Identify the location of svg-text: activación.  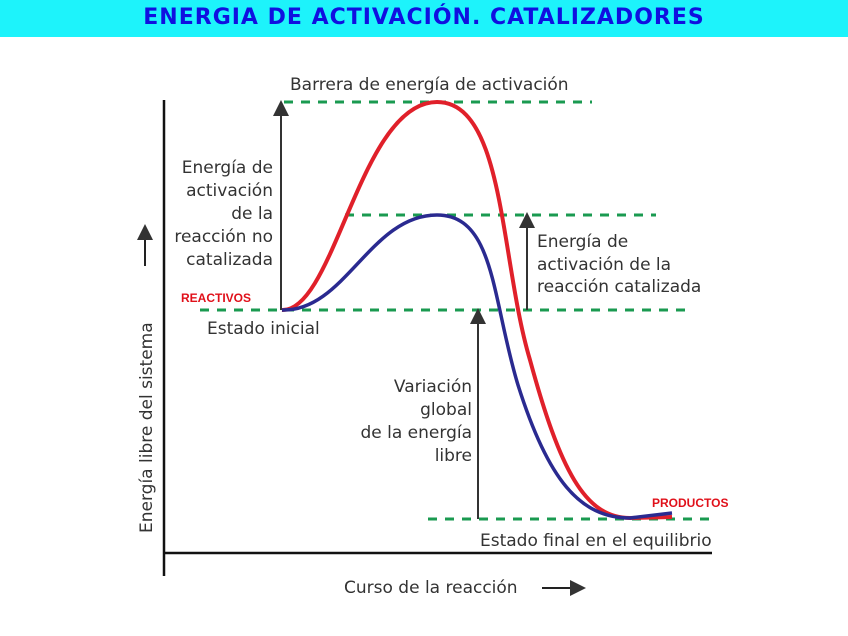
(229, 191).